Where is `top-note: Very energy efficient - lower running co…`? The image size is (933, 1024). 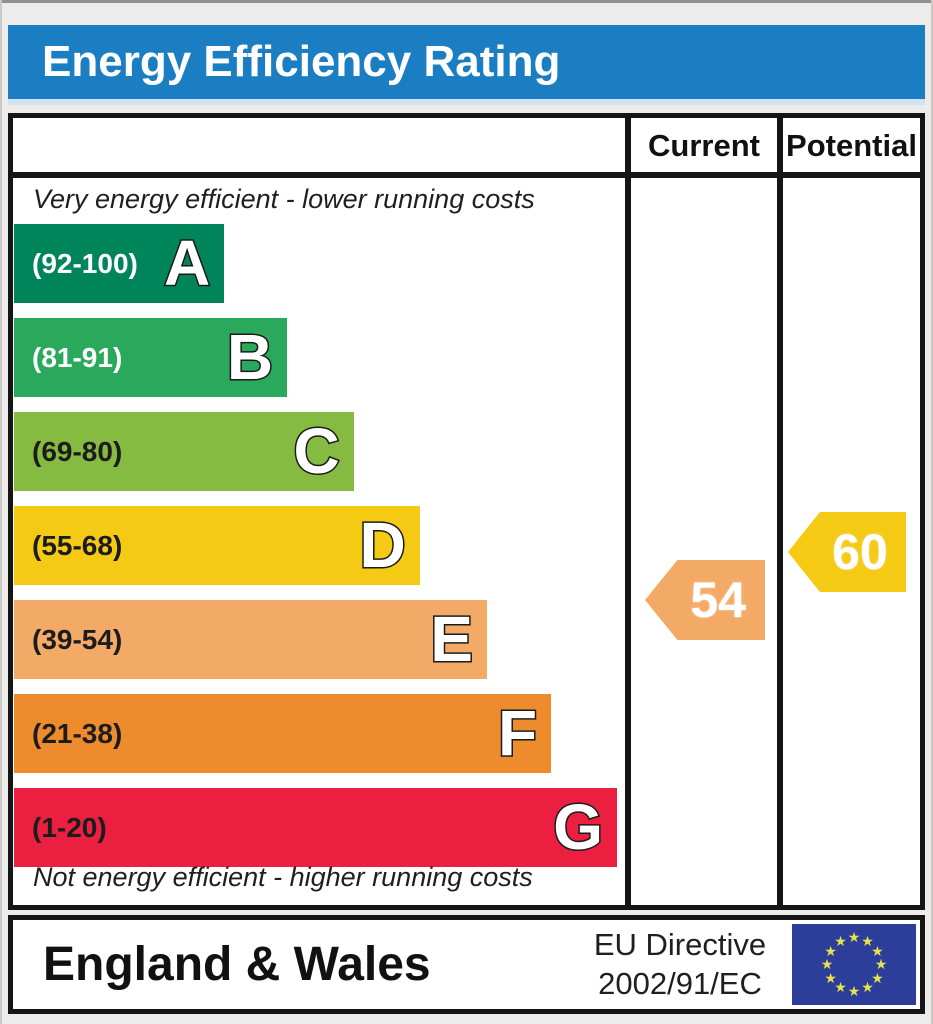
top-note: Very energy efficient - lower running co… is located at coordinates (284, 199).